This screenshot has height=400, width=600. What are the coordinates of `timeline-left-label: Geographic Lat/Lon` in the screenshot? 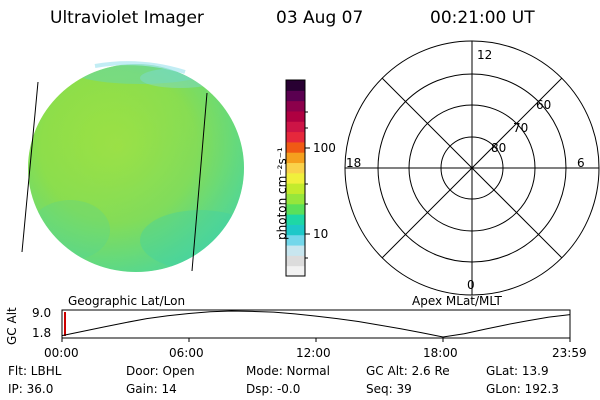 It's located at (127, 301).